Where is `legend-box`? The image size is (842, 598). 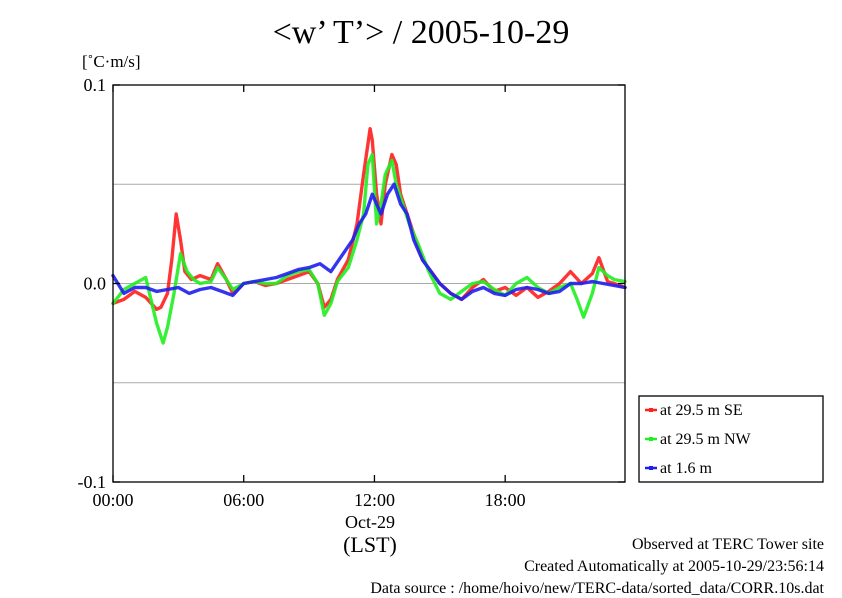
legend-box is located at coordinates (731, 439).